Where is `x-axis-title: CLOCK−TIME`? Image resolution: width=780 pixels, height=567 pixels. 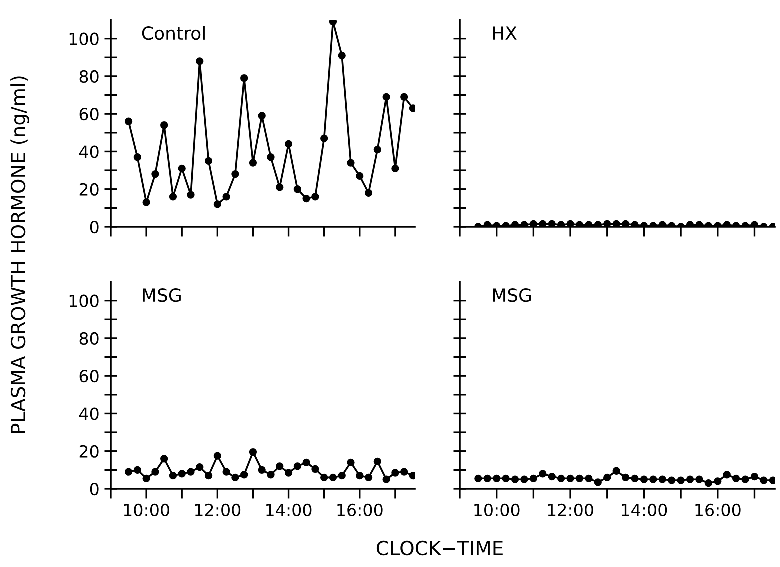 x-axis-title: CLOCK−TIME is located at coordinates (439, 548).